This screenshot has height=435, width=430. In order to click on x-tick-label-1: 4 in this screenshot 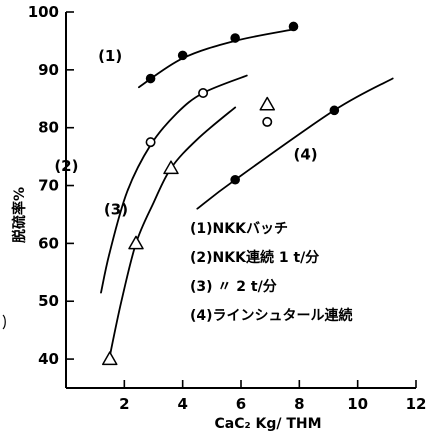, I will do `click(182, 404)`.